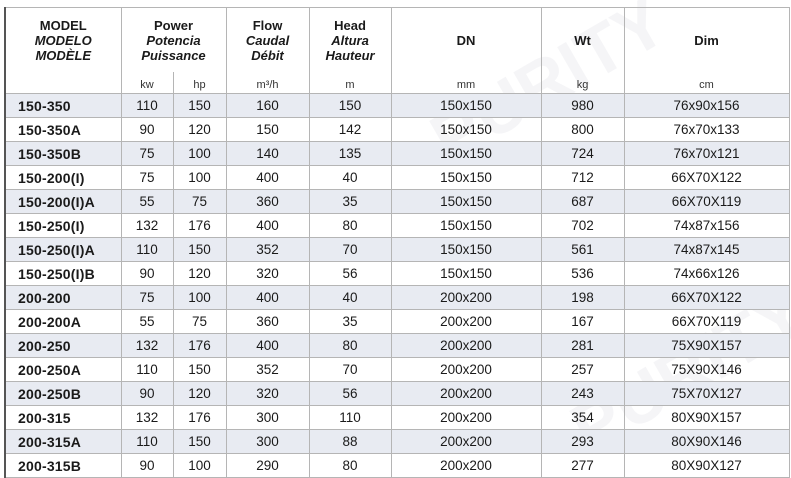  Describe the element at coordinates (706, 465) in the screenshot. I see `cell-dimensions: 80X90X127` at that location.